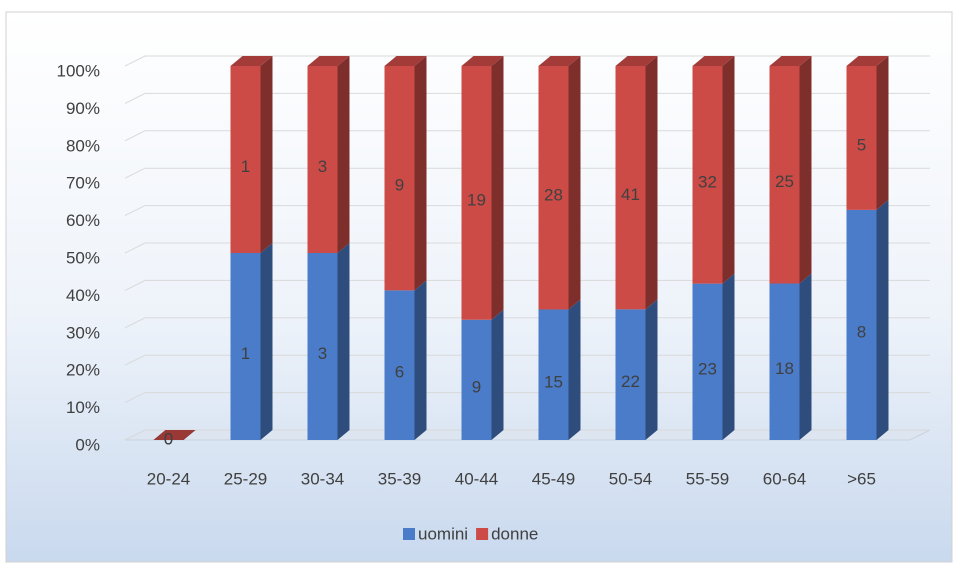 This screenshot has height=572, width=959. Describe the element at coordinates (553, 381) in the screenshot. I see `data-label: 15` at that location.